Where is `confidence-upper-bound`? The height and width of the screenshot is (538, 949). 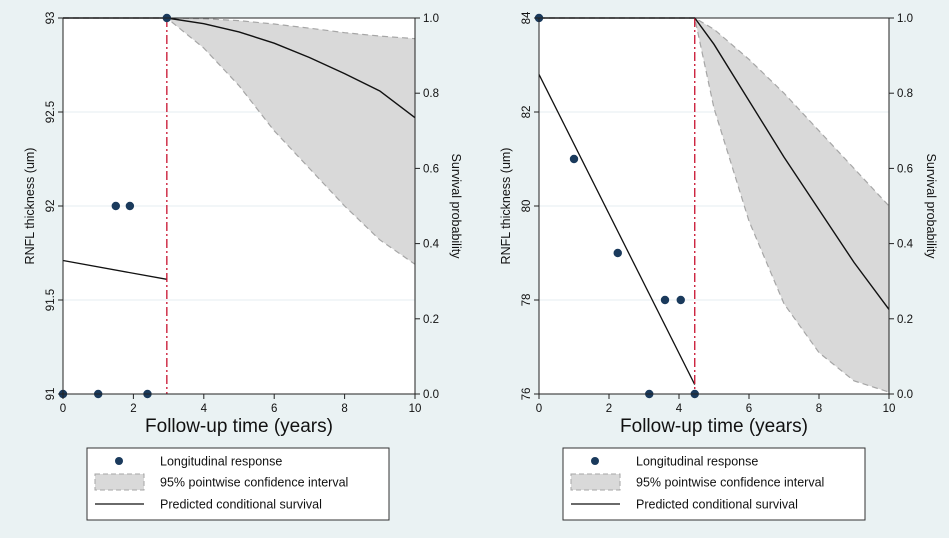
confidence-upper-bound is located at coordinates (239, 28).